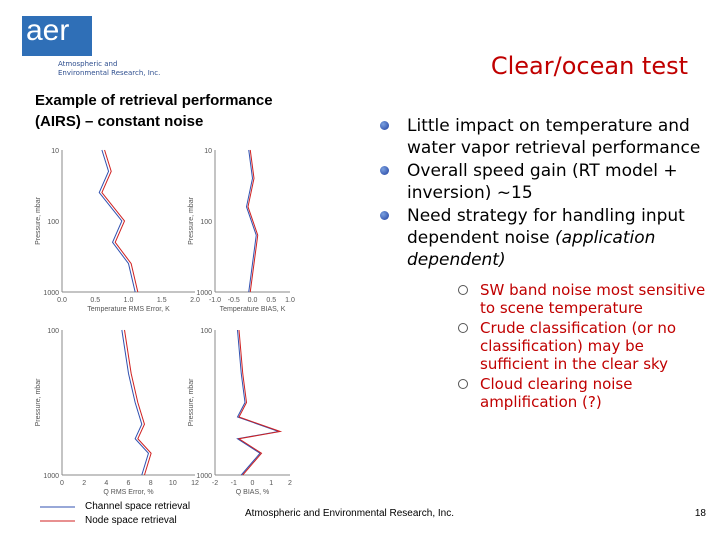 This screenshot has width=720, height=540. What do you see at coordinates (88, 64) in the screenshot?
I see `logo-subtitle: Atmospheric and` at bounding box center [88, 64].